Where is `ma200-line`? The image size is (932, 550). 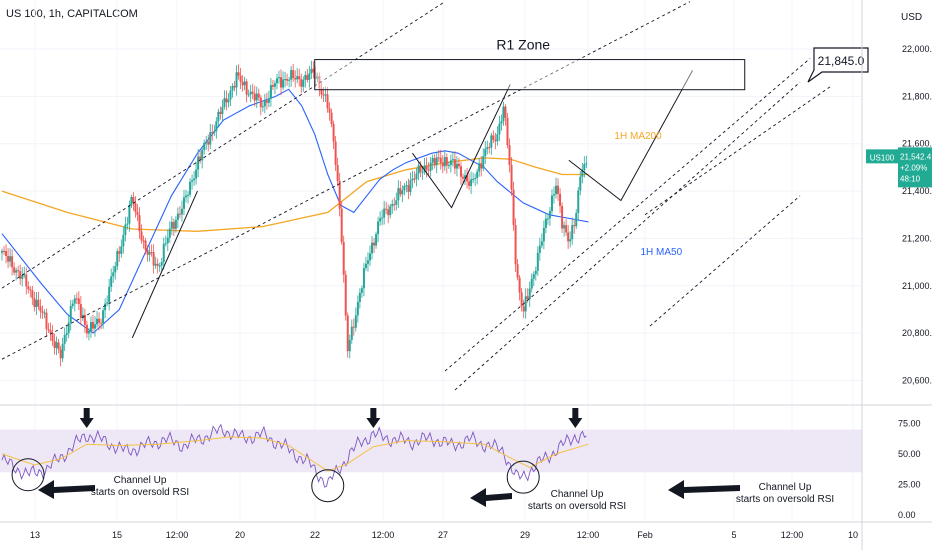
ma200-line is located at coordinates (295, 194).